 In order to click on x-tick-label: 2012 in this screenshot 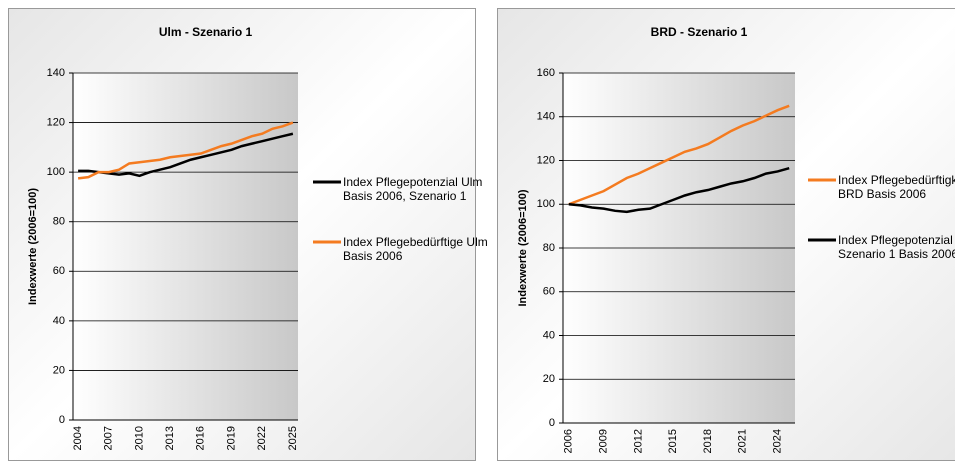, I will do `click(638, 441)`.